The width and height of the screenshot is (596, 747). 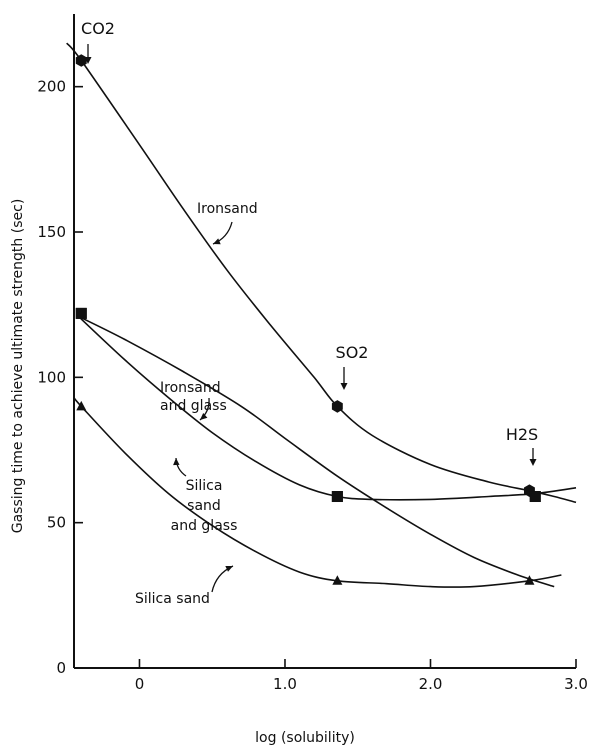 I want to click on label-ironsand-line: Ironsand, so click(x=227, y=209).